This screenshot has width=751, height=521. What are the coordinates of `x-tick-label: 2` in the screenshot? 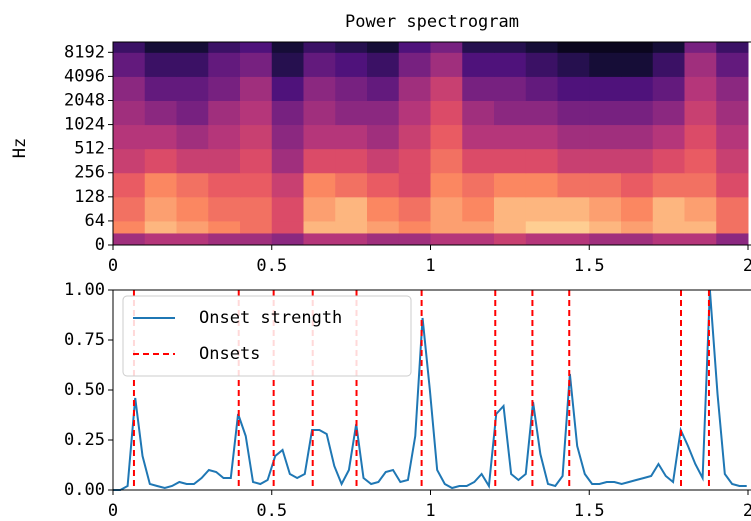 It's located at (747, 511).